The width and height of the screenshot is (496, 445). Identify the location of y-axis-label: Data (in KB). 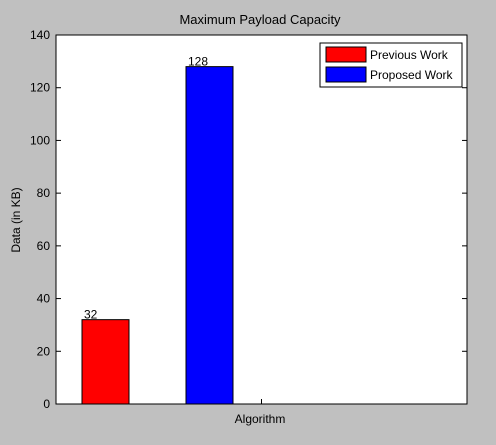
(16, 219).